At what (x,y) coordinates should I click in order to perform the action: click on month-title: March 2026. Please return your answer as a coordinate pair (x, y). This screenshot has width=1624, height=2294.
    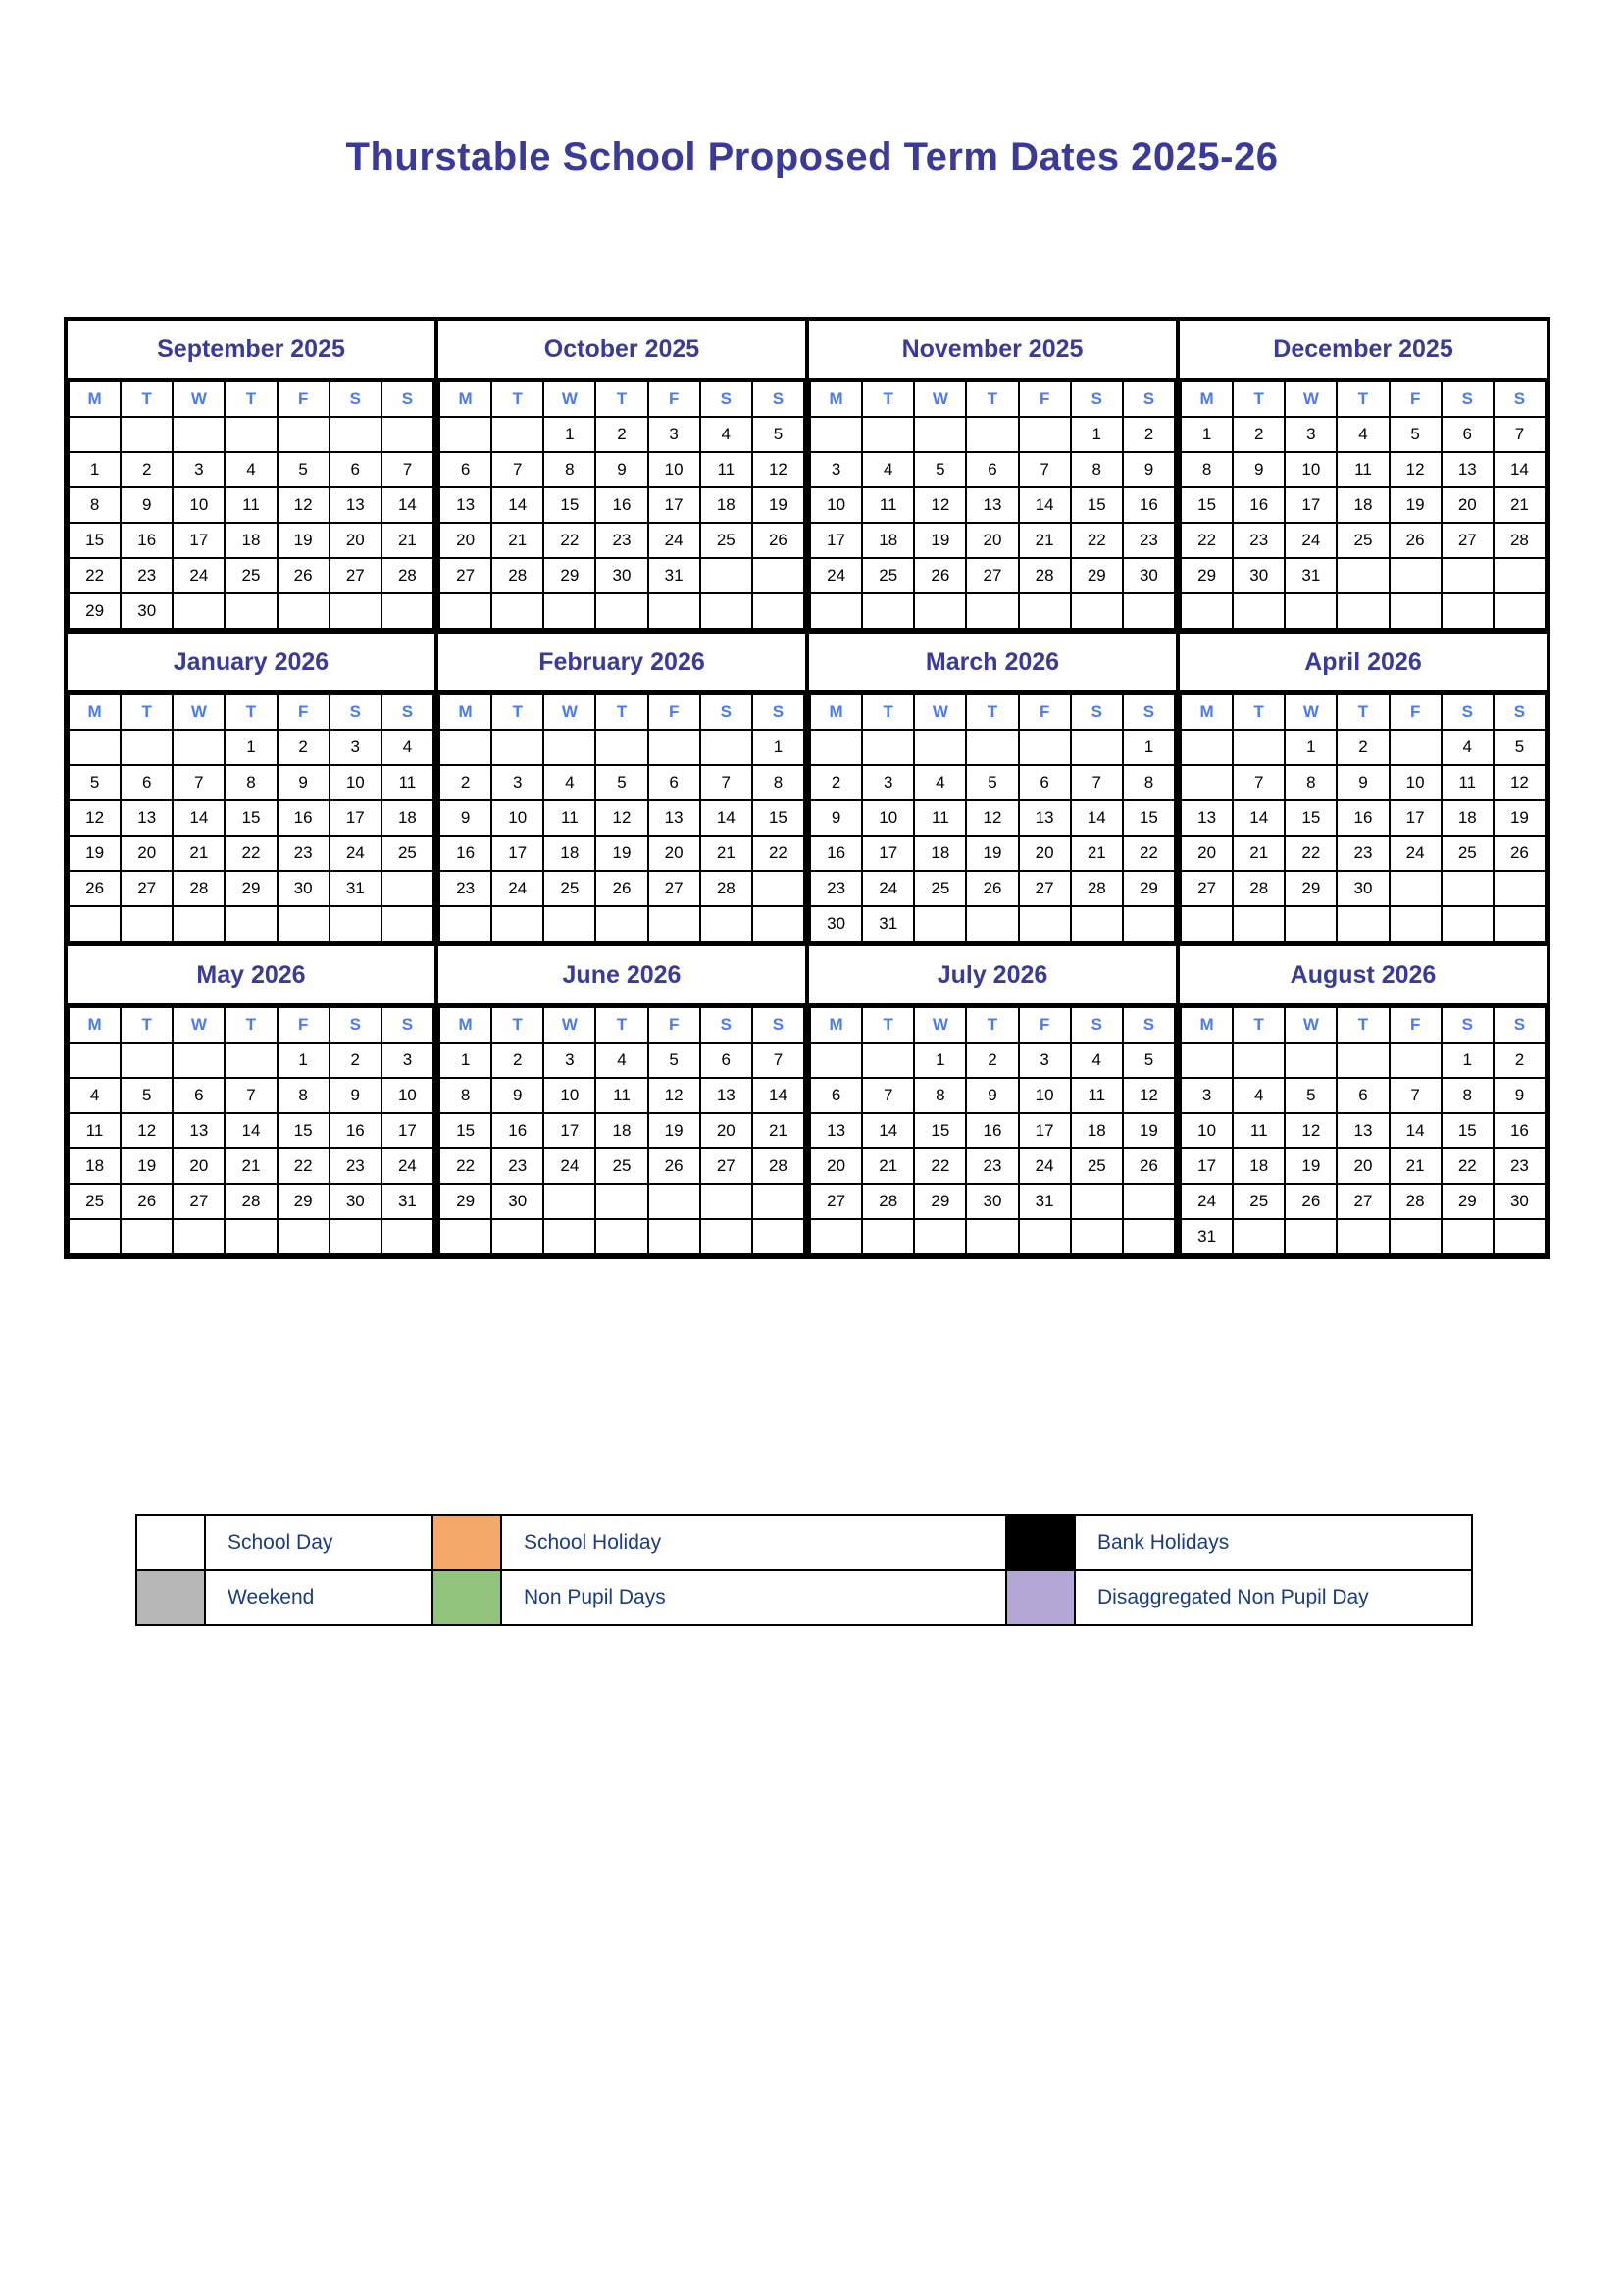
    Looking at the image, I should click on (992, 663).